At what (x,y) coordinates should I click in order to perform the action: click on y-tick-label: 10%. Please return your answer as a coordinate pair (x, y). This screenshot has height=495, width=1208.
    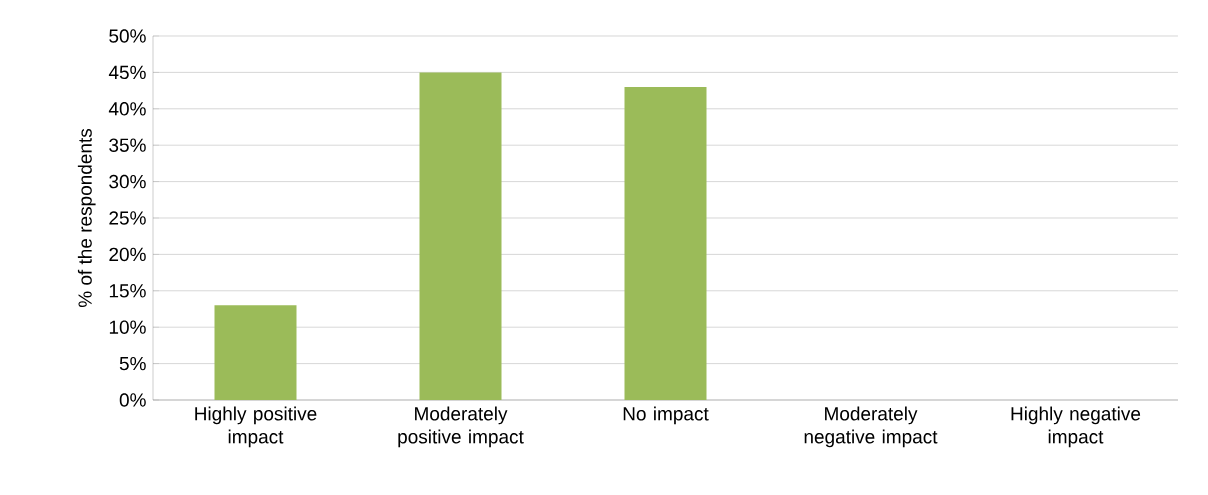
    Looking at the image, I should click on (127, 327).